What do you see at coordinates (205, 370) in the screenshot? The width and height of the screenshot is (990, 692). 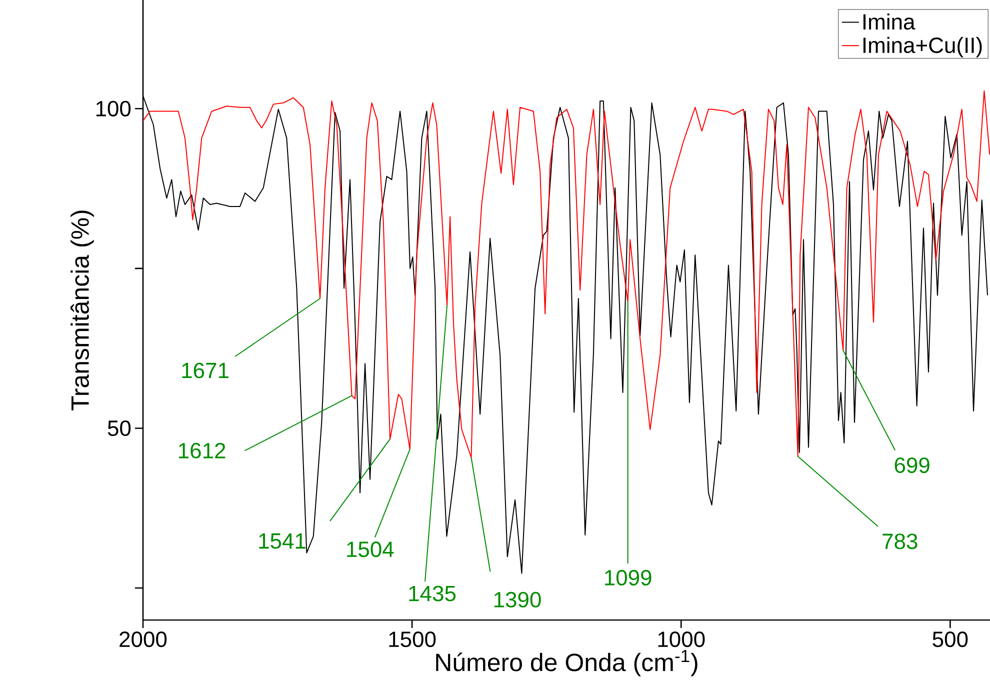 I see `annotation: 1671` at bounding box center [205, 370].